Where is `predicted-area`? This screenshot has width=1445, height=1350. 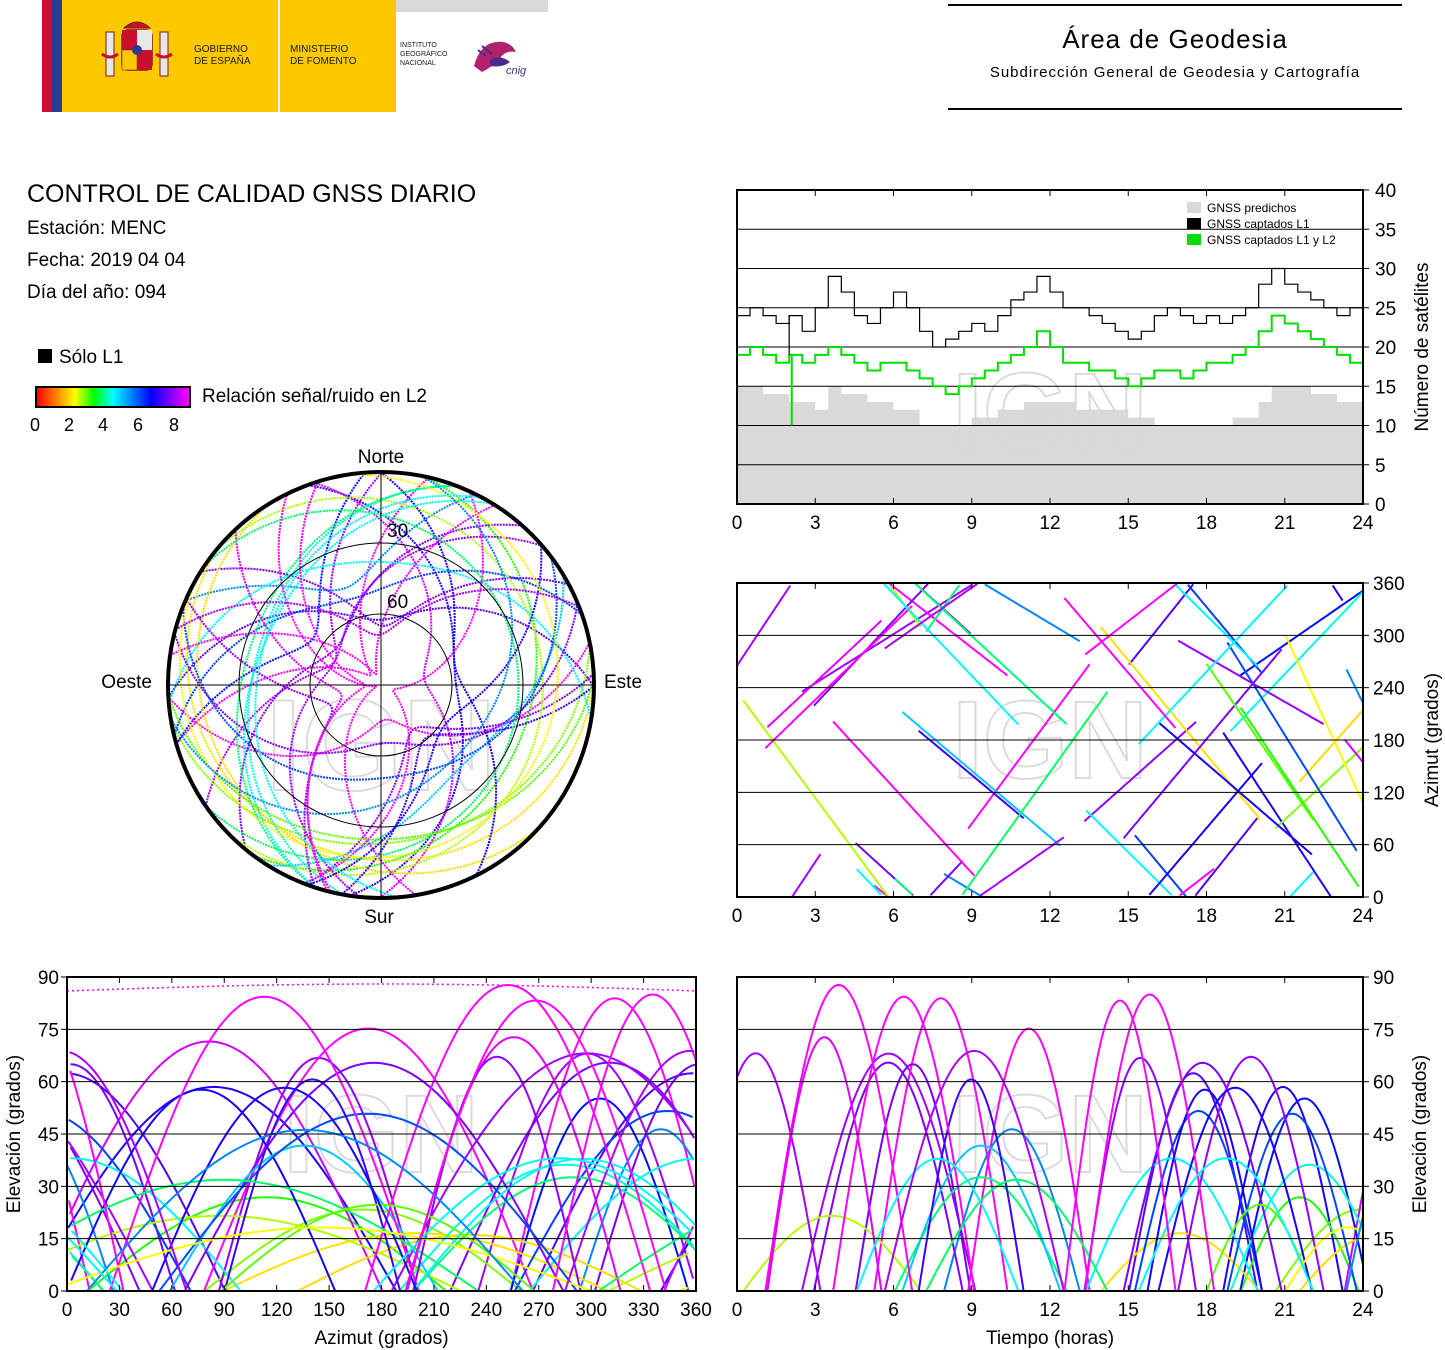
predicted-area is located at coordinates (1050, 445).